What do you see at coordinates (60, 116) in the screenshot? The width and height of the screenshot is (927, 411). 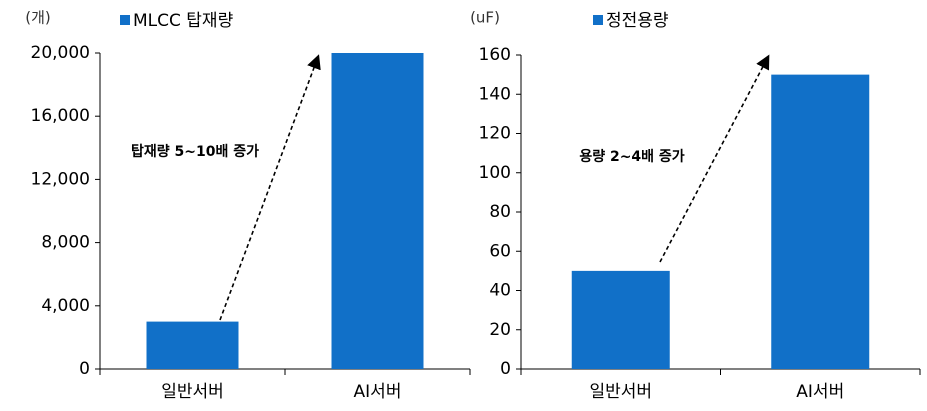 I see `y-tick-label: 16,000` at bounding box center [60, 116].